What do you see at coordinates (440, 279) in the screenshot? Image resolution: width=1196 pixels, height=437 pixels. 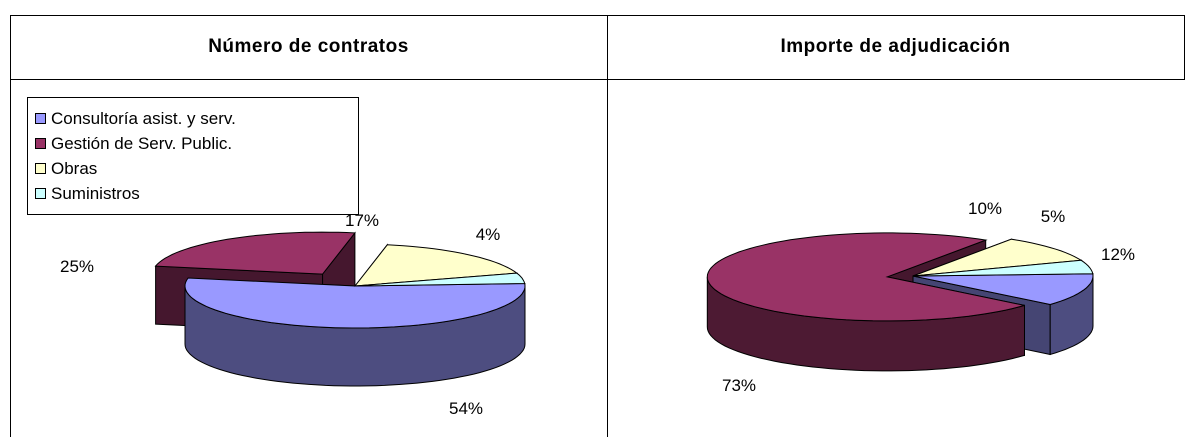 I see `pie0-slice-top-suministros` at bounding box center [440, 279].